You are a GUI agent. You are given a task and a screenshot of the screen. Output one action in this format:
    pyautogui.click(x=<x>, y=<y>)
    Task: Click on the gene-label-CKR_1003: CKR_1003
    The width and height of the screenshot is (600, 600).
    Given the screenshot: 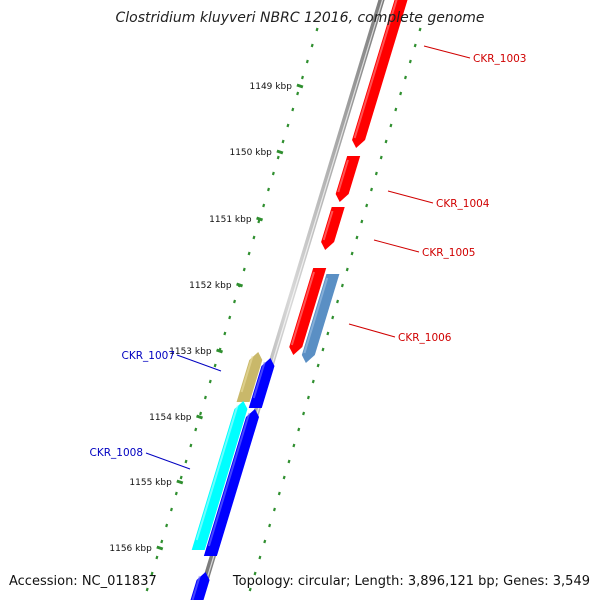 What is the action you would take?
    pyautogui.click(x=499, y=59)
    